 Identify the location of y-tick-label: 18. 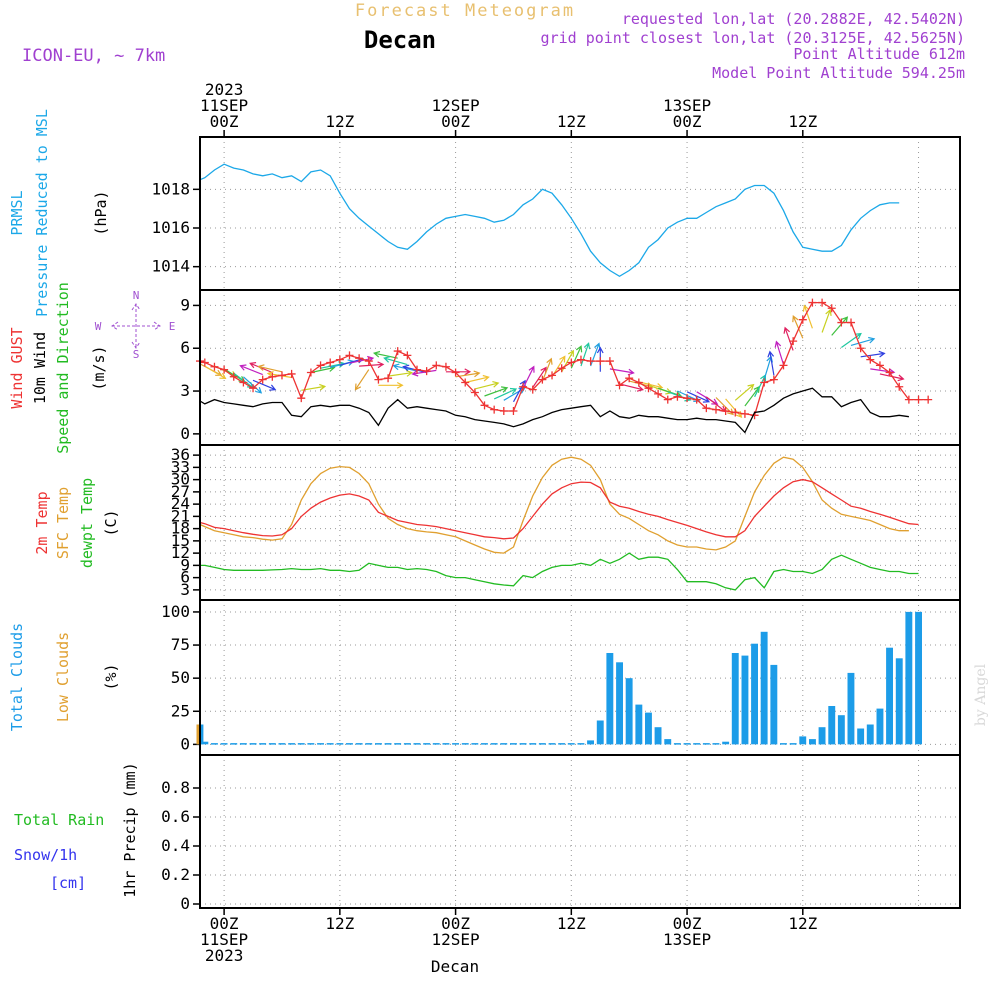
(180, 528).